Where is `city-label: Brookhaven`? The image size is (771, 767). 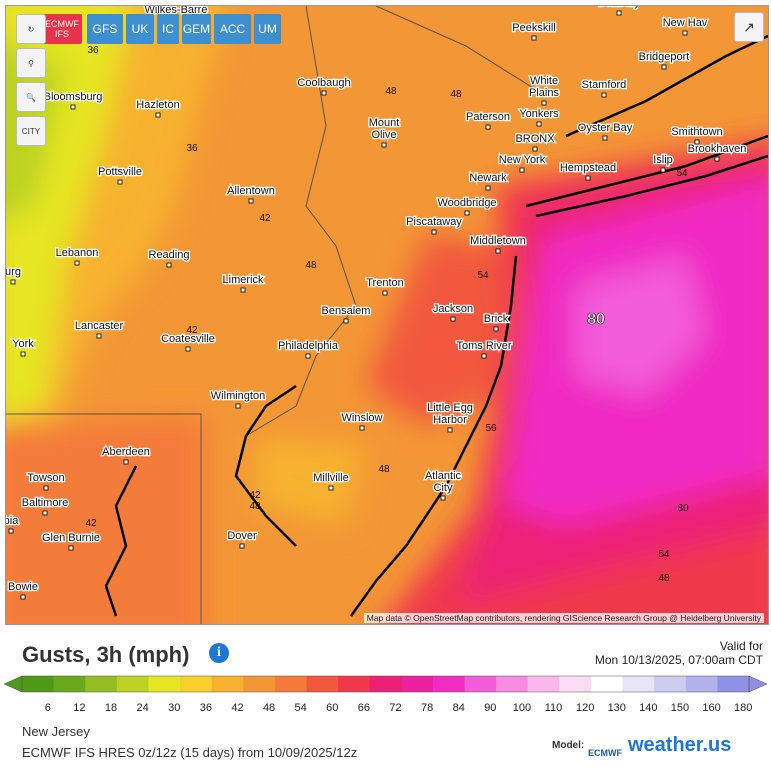 city-label: Brookhaven is located at coordinates (717, 149).